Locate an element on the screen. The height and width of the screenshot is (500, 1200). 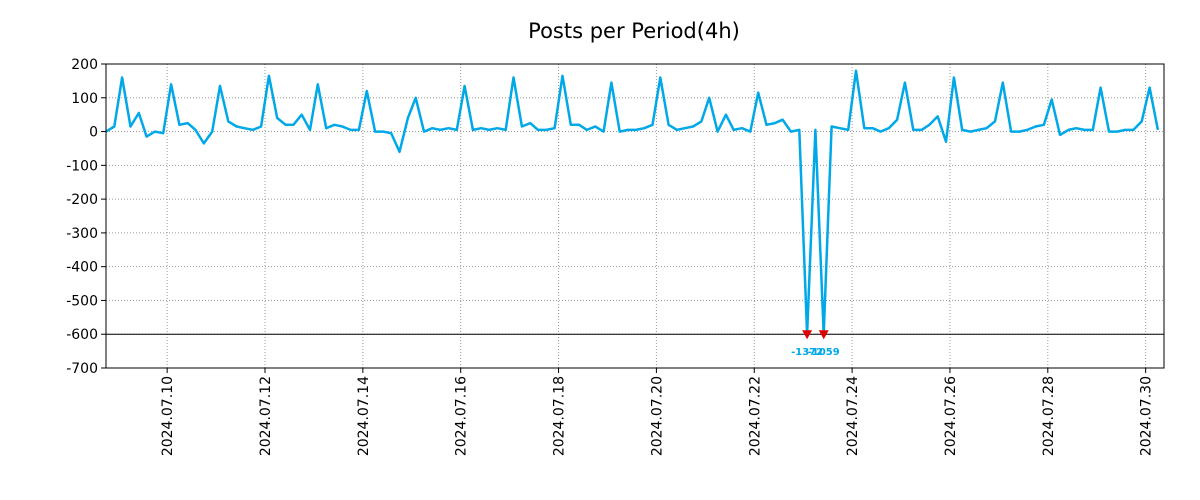
x-tick-label: 2024.07.20 is located at coordinates (657, 416).